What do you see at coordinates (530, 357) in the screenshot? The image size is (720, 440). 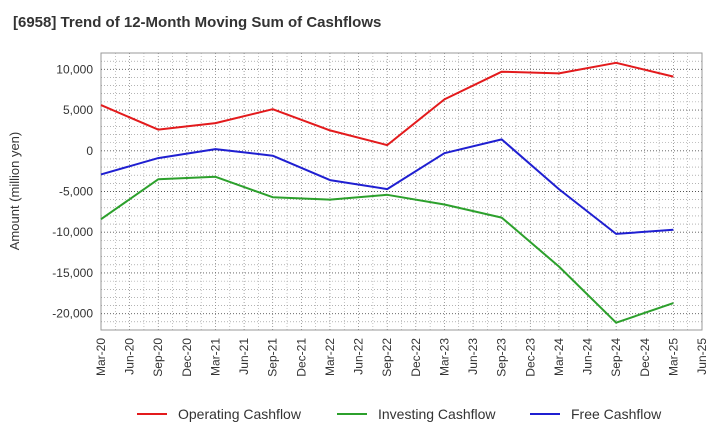 I see `x-tick-label: Dec-23` at bounding box center [530, 357].